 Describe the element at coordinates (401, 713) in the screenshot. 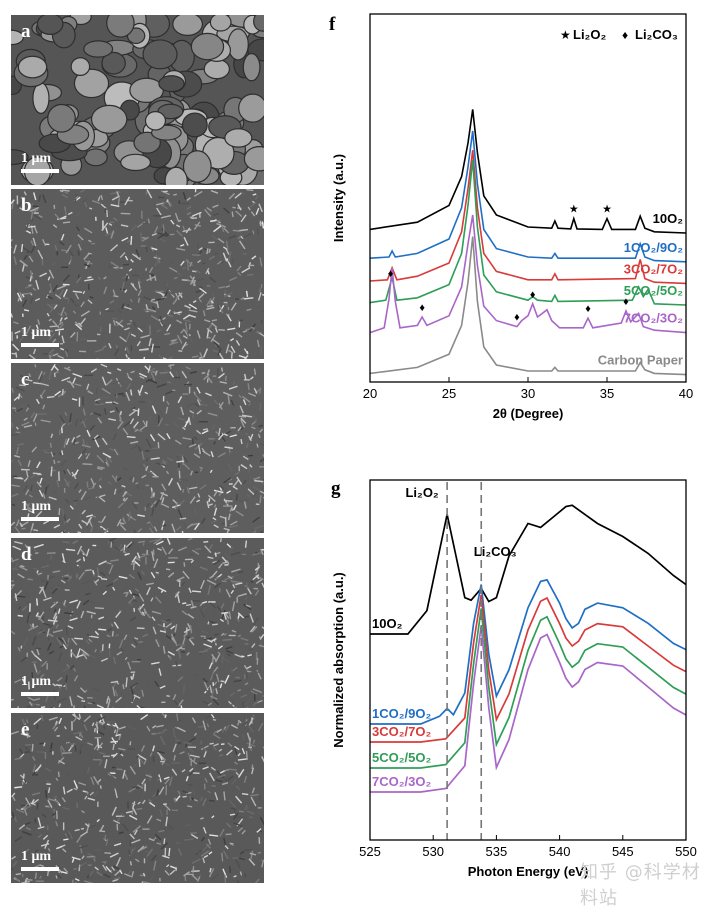

I see `series-label: 1CO₂/9O₂` at that location.